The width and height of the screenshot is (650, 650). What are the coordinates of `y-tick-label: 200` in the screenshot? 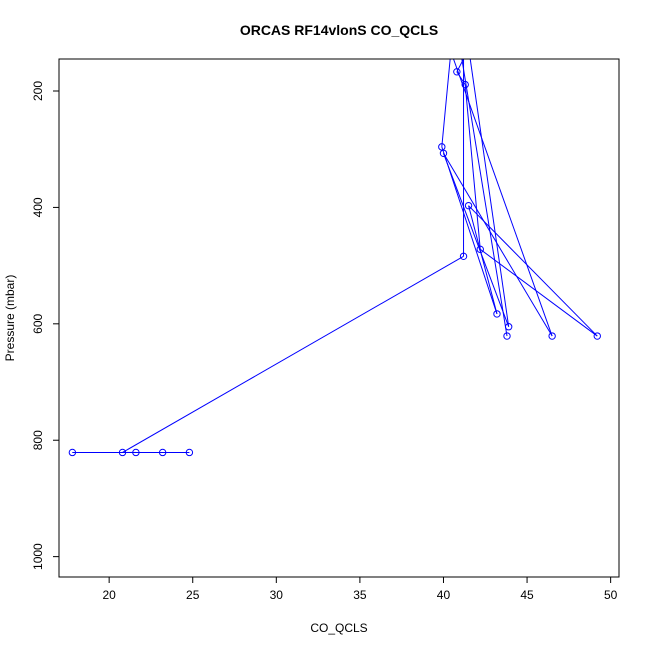 It's located at (38, 91).